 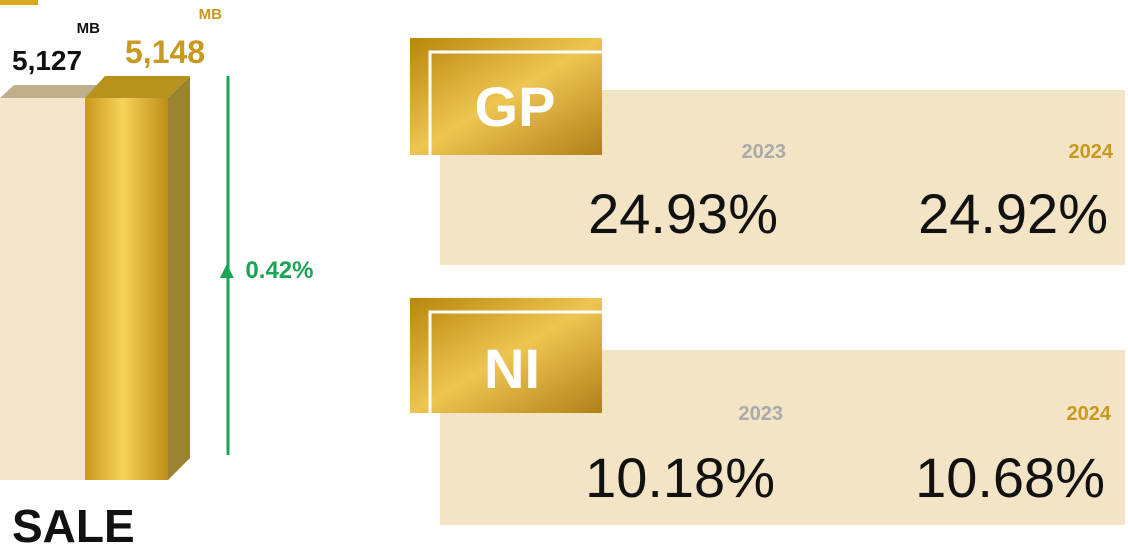 I want to click on sale-value: 5,148, so click(x=165, y=52).